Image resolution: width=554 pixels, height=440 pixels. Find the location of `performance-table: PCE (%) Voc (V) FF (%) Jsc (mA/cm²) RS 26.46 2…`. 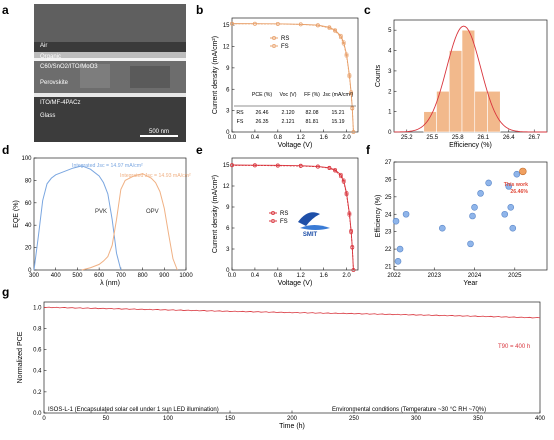

performance-table: PCE (%) Voc (V) FF (%) Jsc (mA/cm²) RS 26.46 2… is located at coordinates (295, 108).